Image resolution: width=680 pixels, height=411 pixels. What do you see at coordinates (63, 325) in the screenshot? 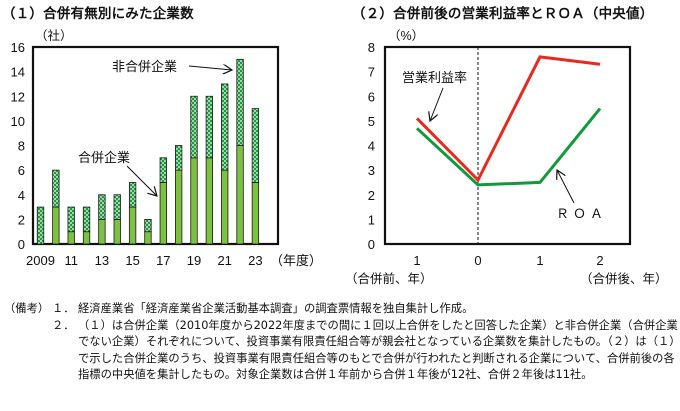
I see `note-number: ２．` at bounding box center [63, 325].